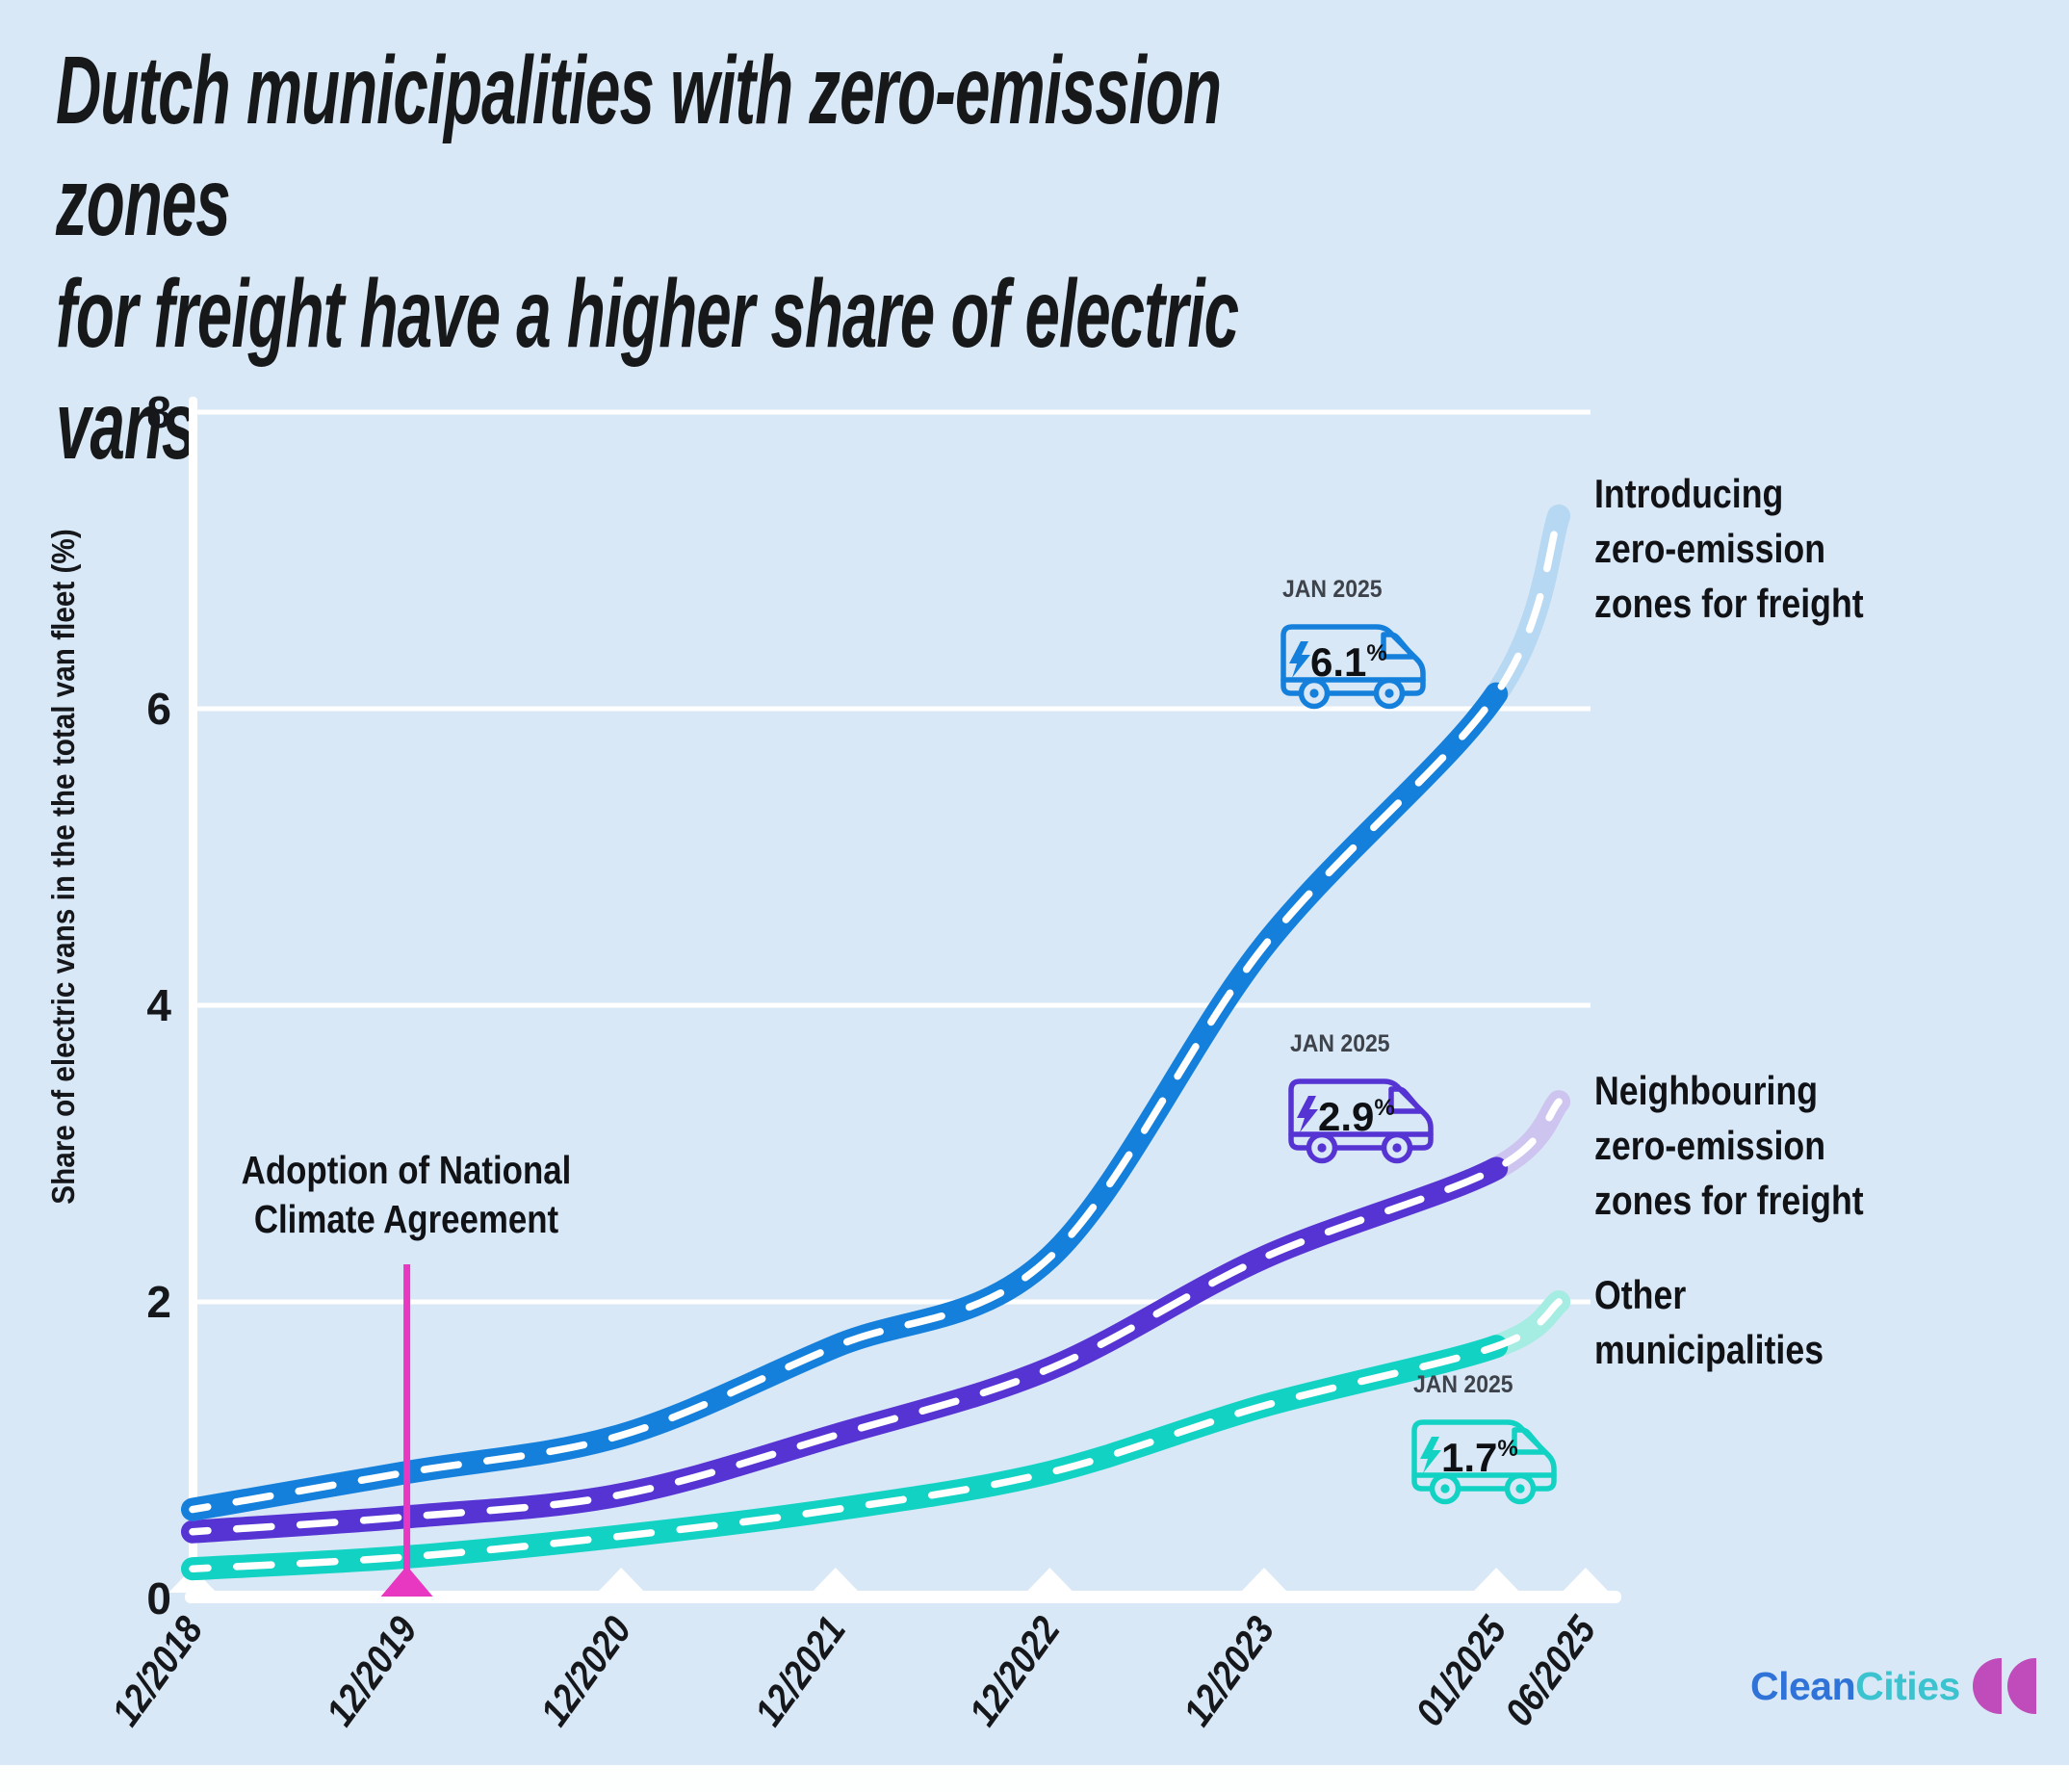 The height and width of the screenshot is (1792, 2069). I want to click on clean-cities-logo: CleanCities, so click(1893, 1686).